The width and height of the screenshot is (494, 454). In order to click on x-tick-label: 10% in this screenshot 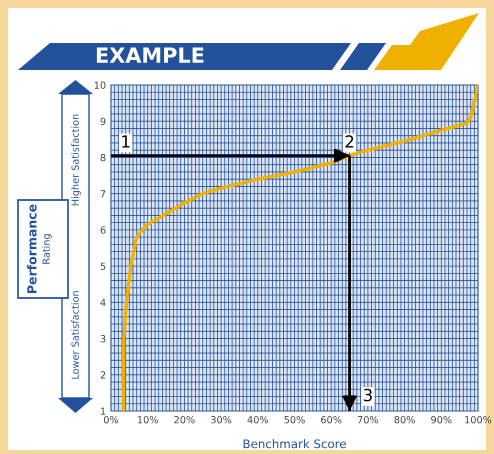, I will do `click(148, 420)`.